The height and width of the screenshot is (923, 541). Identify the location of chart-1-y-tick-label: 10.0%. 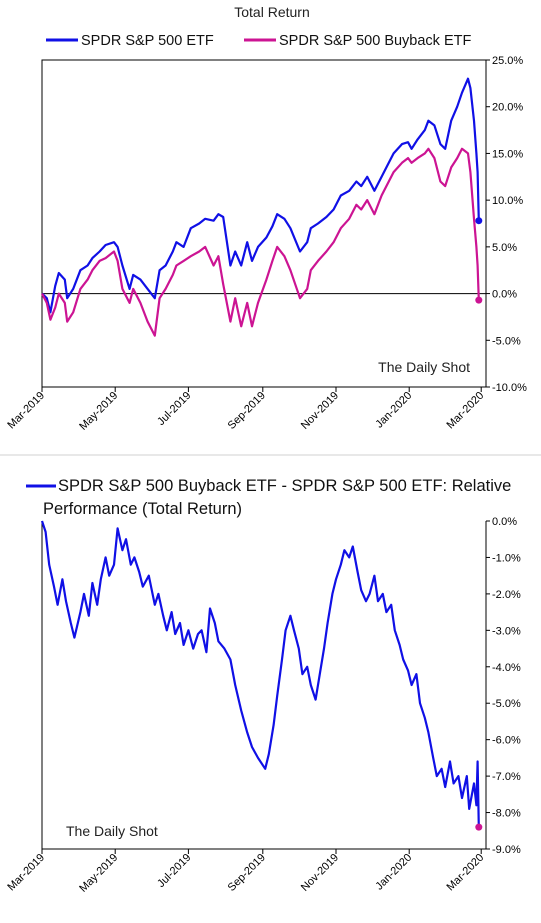
(507, 201).